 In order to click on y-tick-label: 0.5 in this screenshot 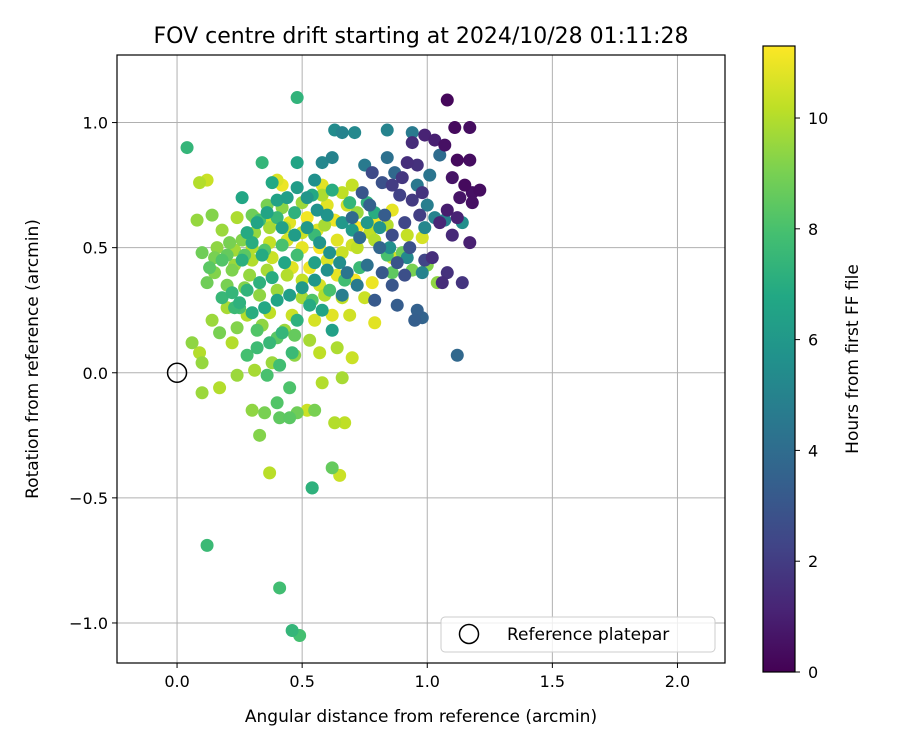, I will do `click(95, 248)`.